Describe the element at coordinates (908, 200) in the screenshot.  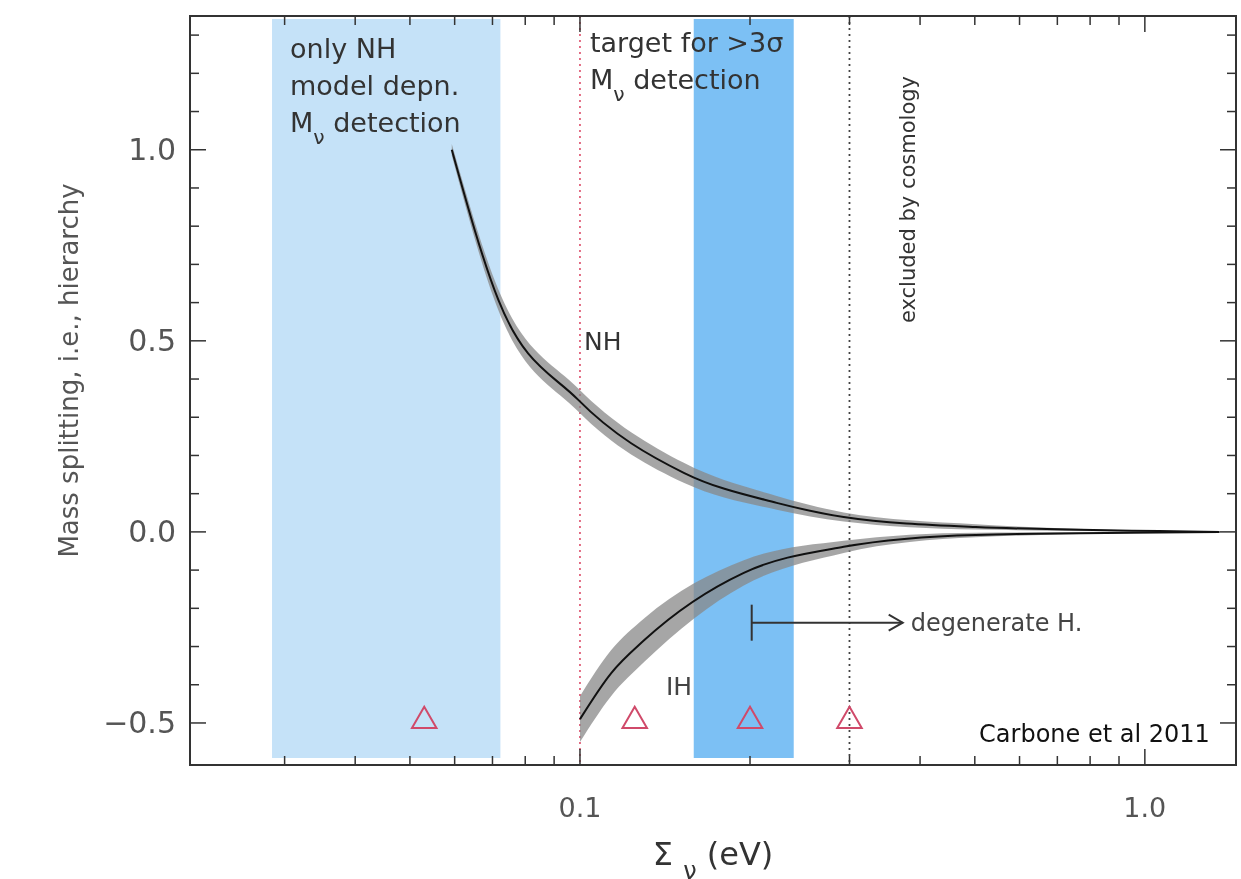
I see `ref-line-label: excluded by cosmology` at that location.